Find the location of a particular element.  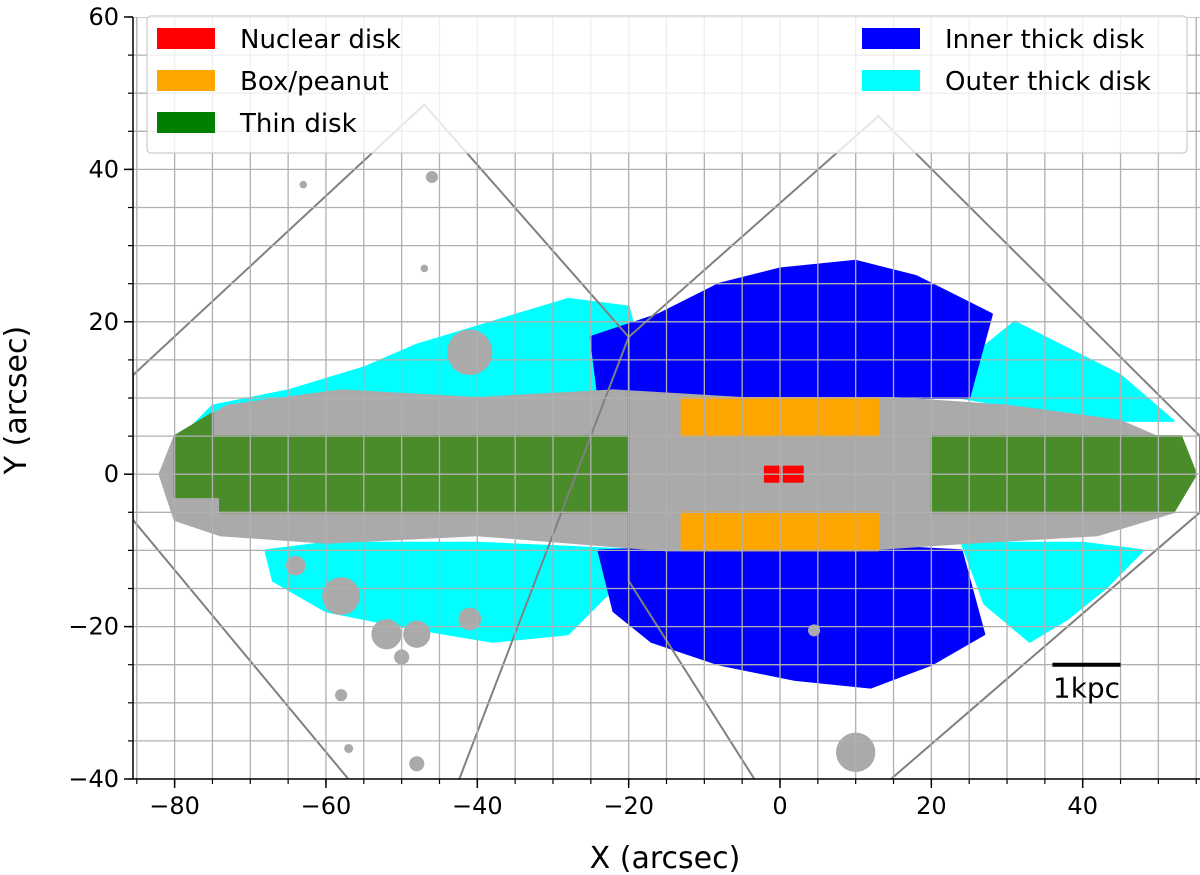

y-tick-label: 20 is located at coordinates (103, 322).